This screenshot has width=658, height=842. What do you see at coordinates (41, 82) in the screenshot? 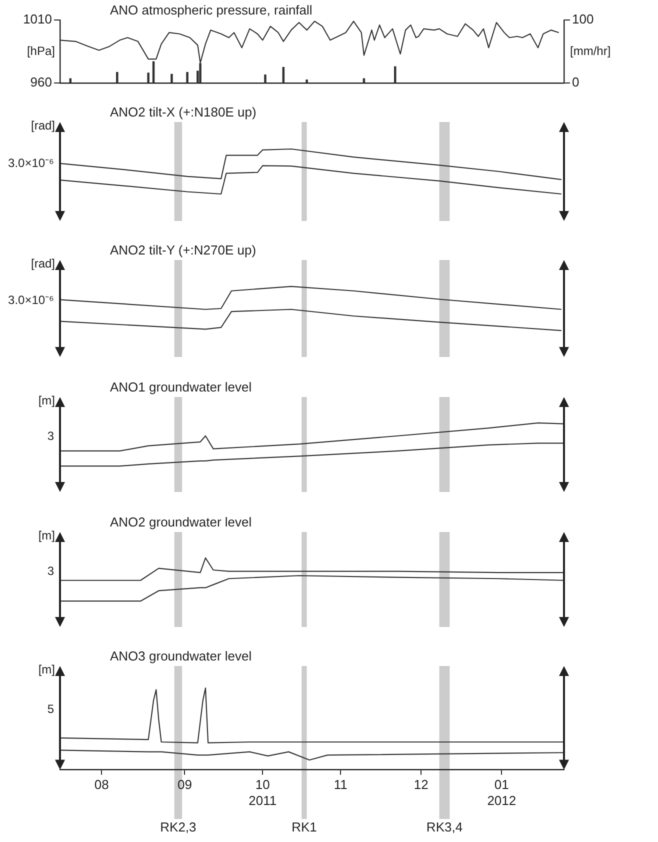
I see `y-tick-label: 960` at bounding box center [41, 82].